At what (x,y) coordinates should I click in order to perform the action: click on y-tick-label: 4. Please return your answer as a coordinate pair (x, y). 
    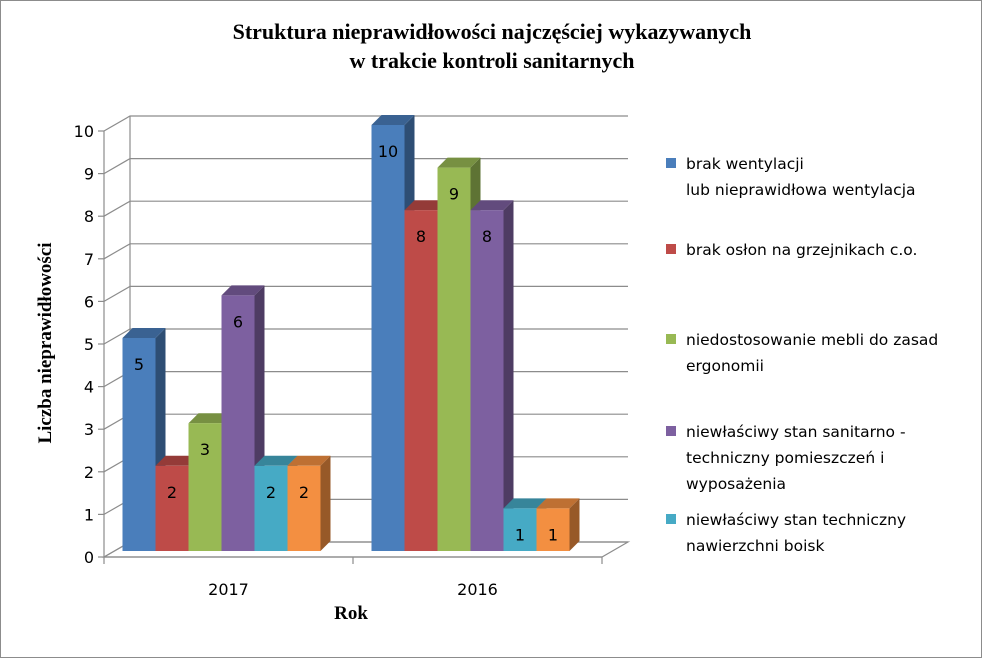
    Looking at the image, I should click on (89, 387).